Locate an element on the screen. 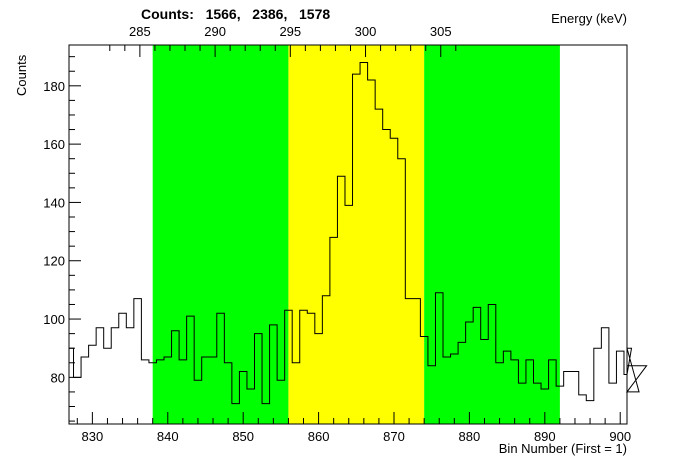 Image resolution: width=696 pixels, height=472 pixels. y-tick-label: 140 is located at coordinates (54, 202).